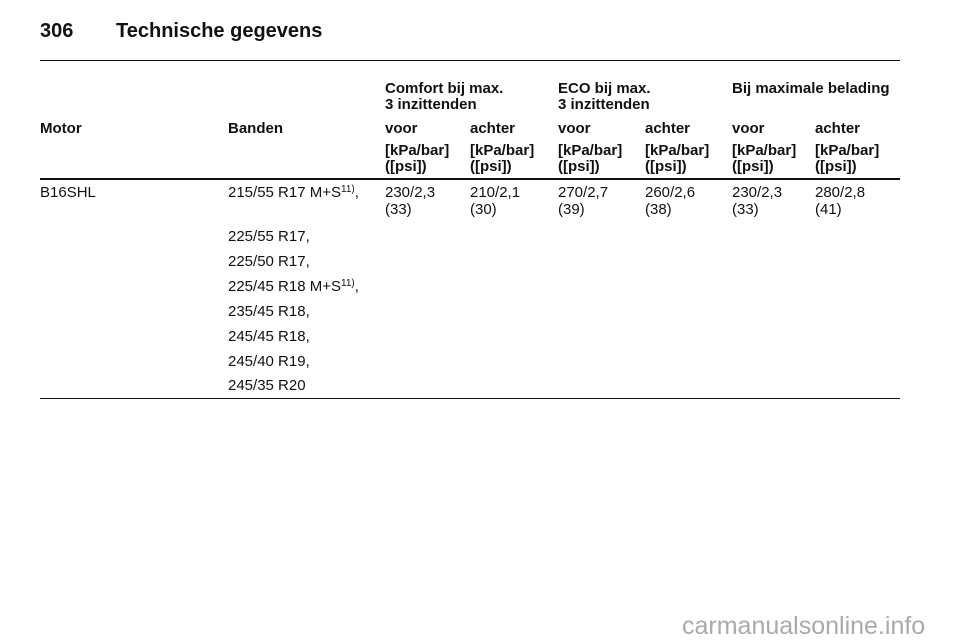 Image resolution: width=960 pixels, height=642 pixels. Describe the element at coordinates (495, 192) in the screenshot. I see `pressure-bar: 210/2,1` at that location.